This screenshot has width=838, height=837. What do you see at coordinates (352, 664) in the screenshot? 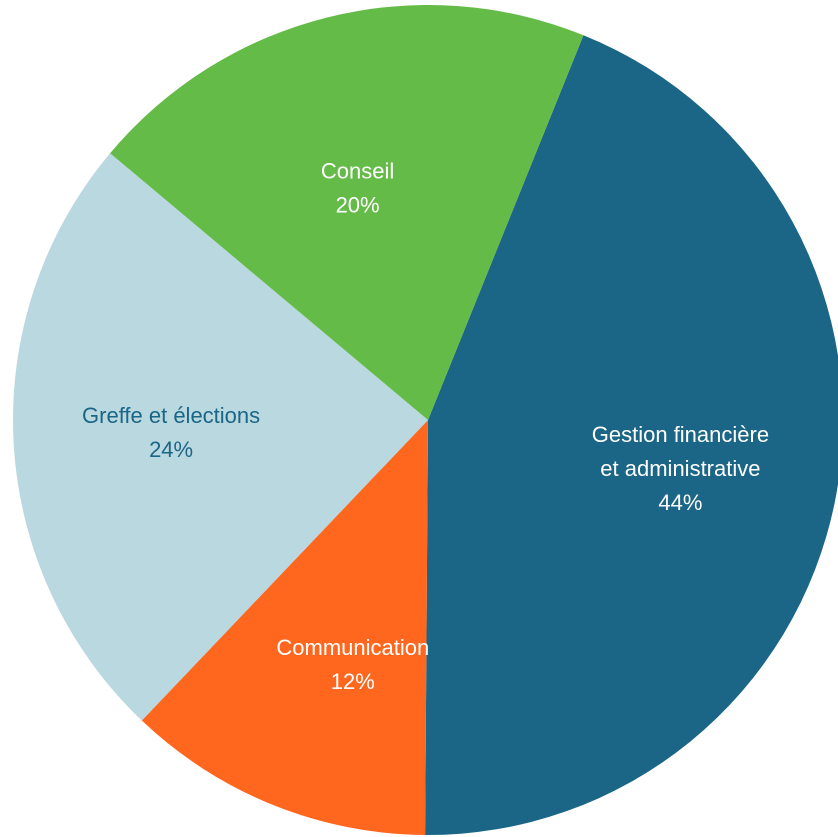
I see `slice-label-communication: Communication 12%` at bounding box center [352, 664].